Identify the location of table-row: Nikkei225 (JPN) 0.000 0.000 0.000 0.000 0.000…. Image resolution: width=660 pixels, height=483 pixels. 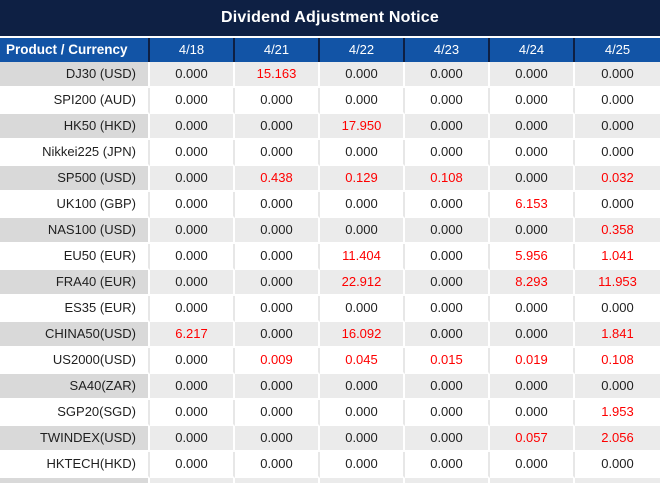
(330, 153).